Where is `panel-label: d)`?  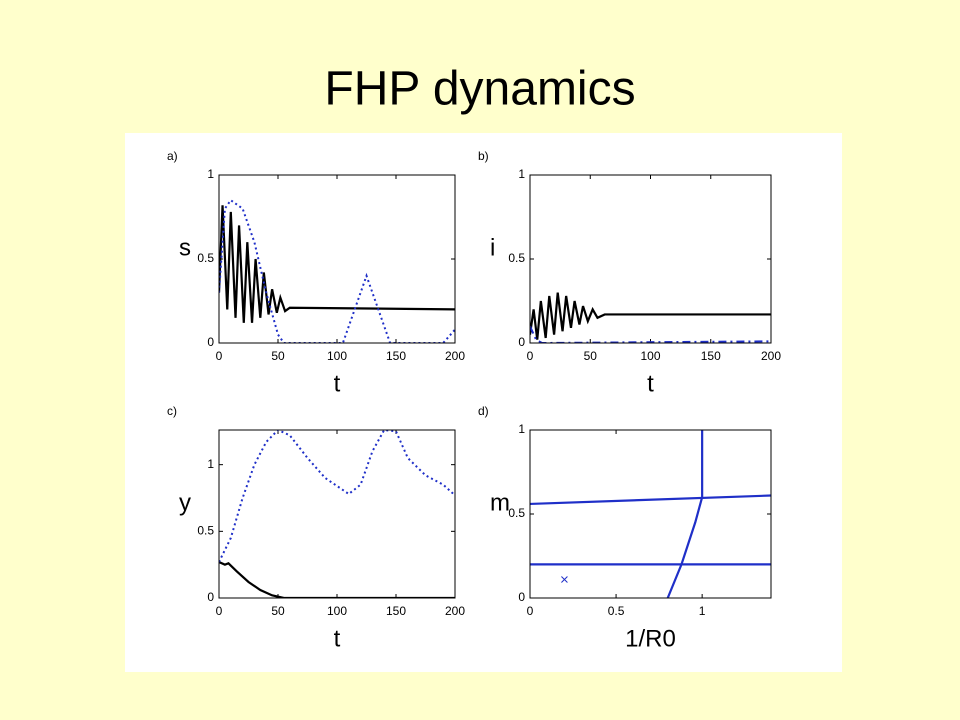
panel-label: d) is located at coordinates (483, 411).